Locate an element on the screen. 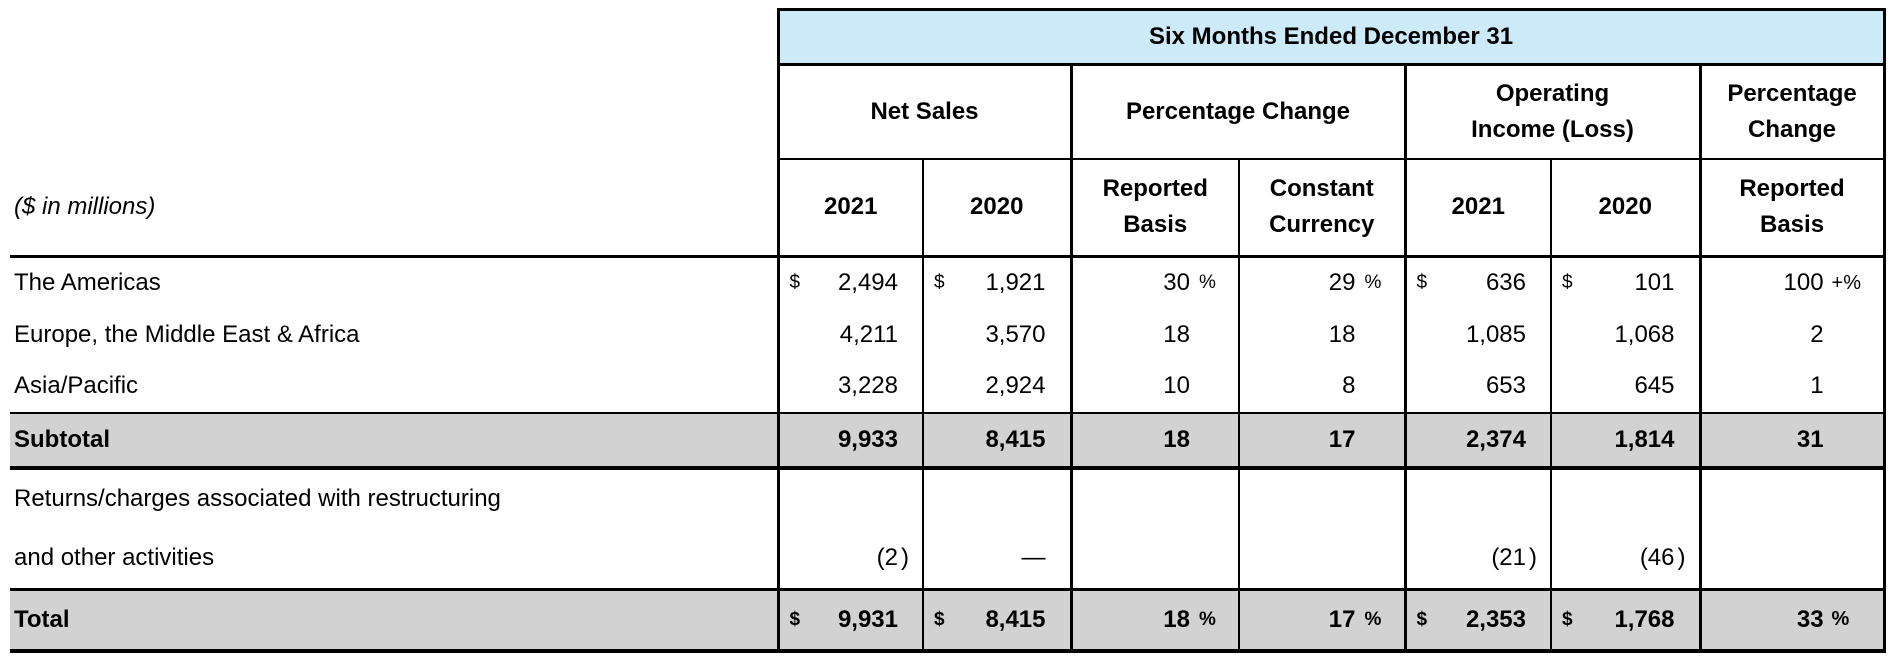 This screenshot has width=1898, height=660. row-label: The Americas is located at coordinates (87, 283).